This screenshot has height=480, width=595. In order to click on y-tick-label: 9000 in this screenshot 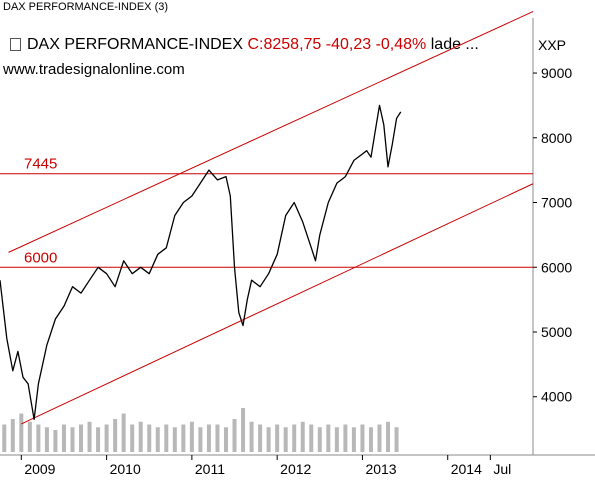, I will do `click(556, 73)`.